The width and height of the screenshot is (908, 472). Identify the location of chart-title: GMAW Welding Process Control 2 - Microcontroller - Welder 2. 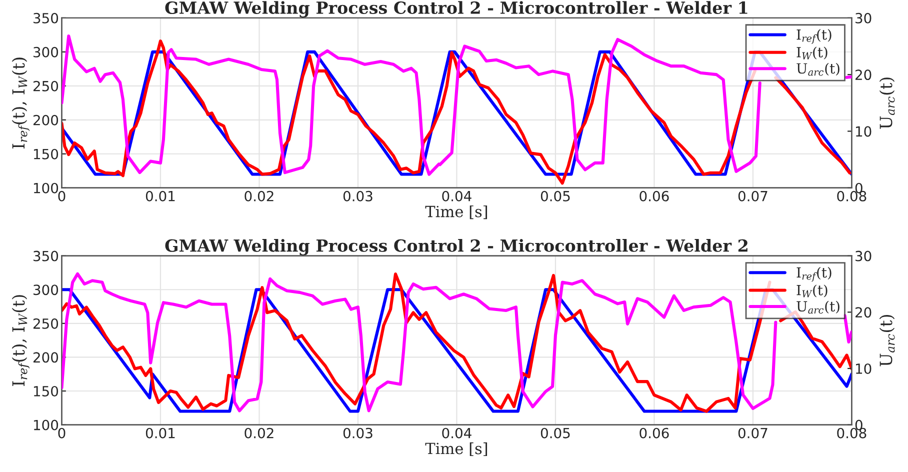
(456, 247).